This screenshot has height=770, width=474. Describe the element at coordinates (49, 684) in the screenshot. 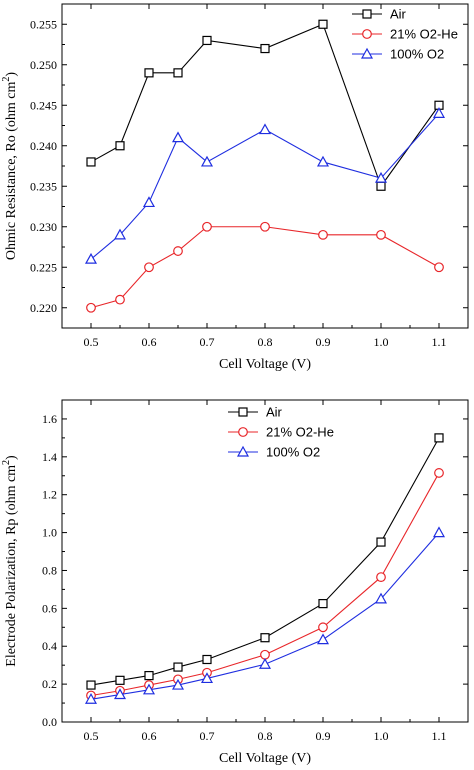

I see `y-tick-label: 0.2` at that location.